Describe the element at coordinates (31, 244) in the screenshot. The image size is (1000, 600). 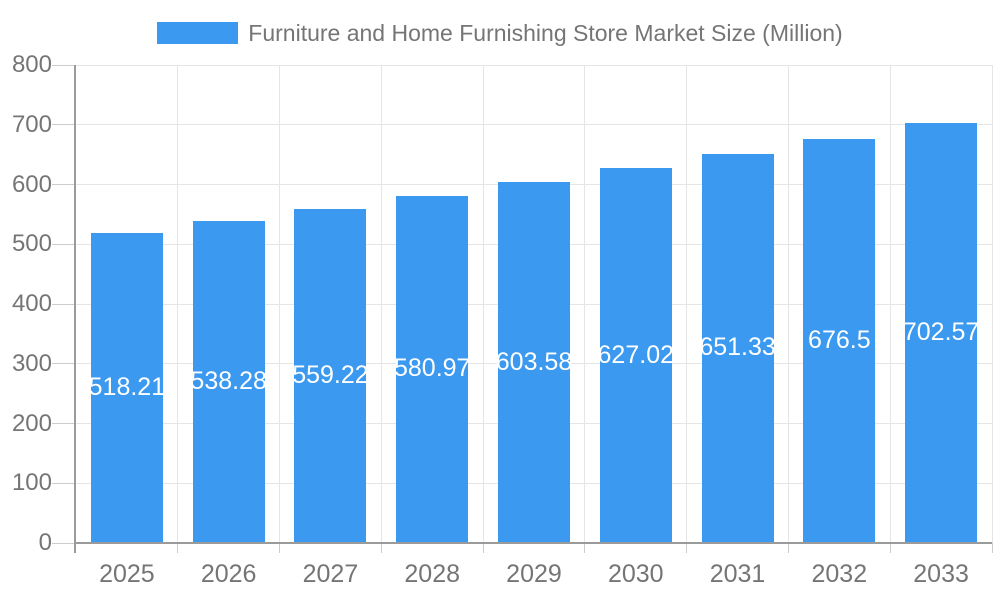
I see `y-axis-label: 500` at that location.